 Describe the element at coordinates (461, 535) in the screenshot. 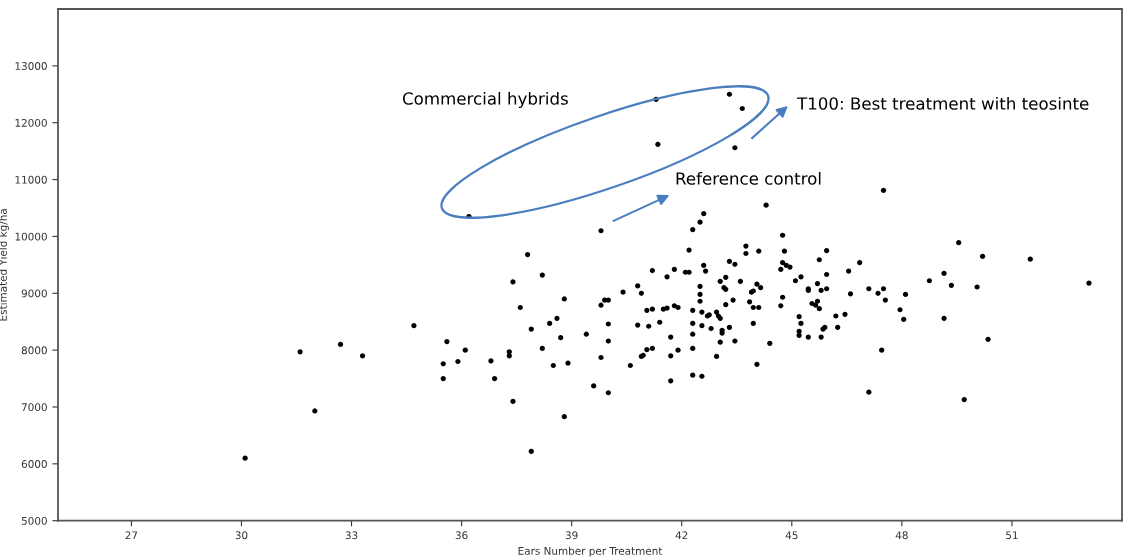

I see `x-tick-label: 36` at that location.